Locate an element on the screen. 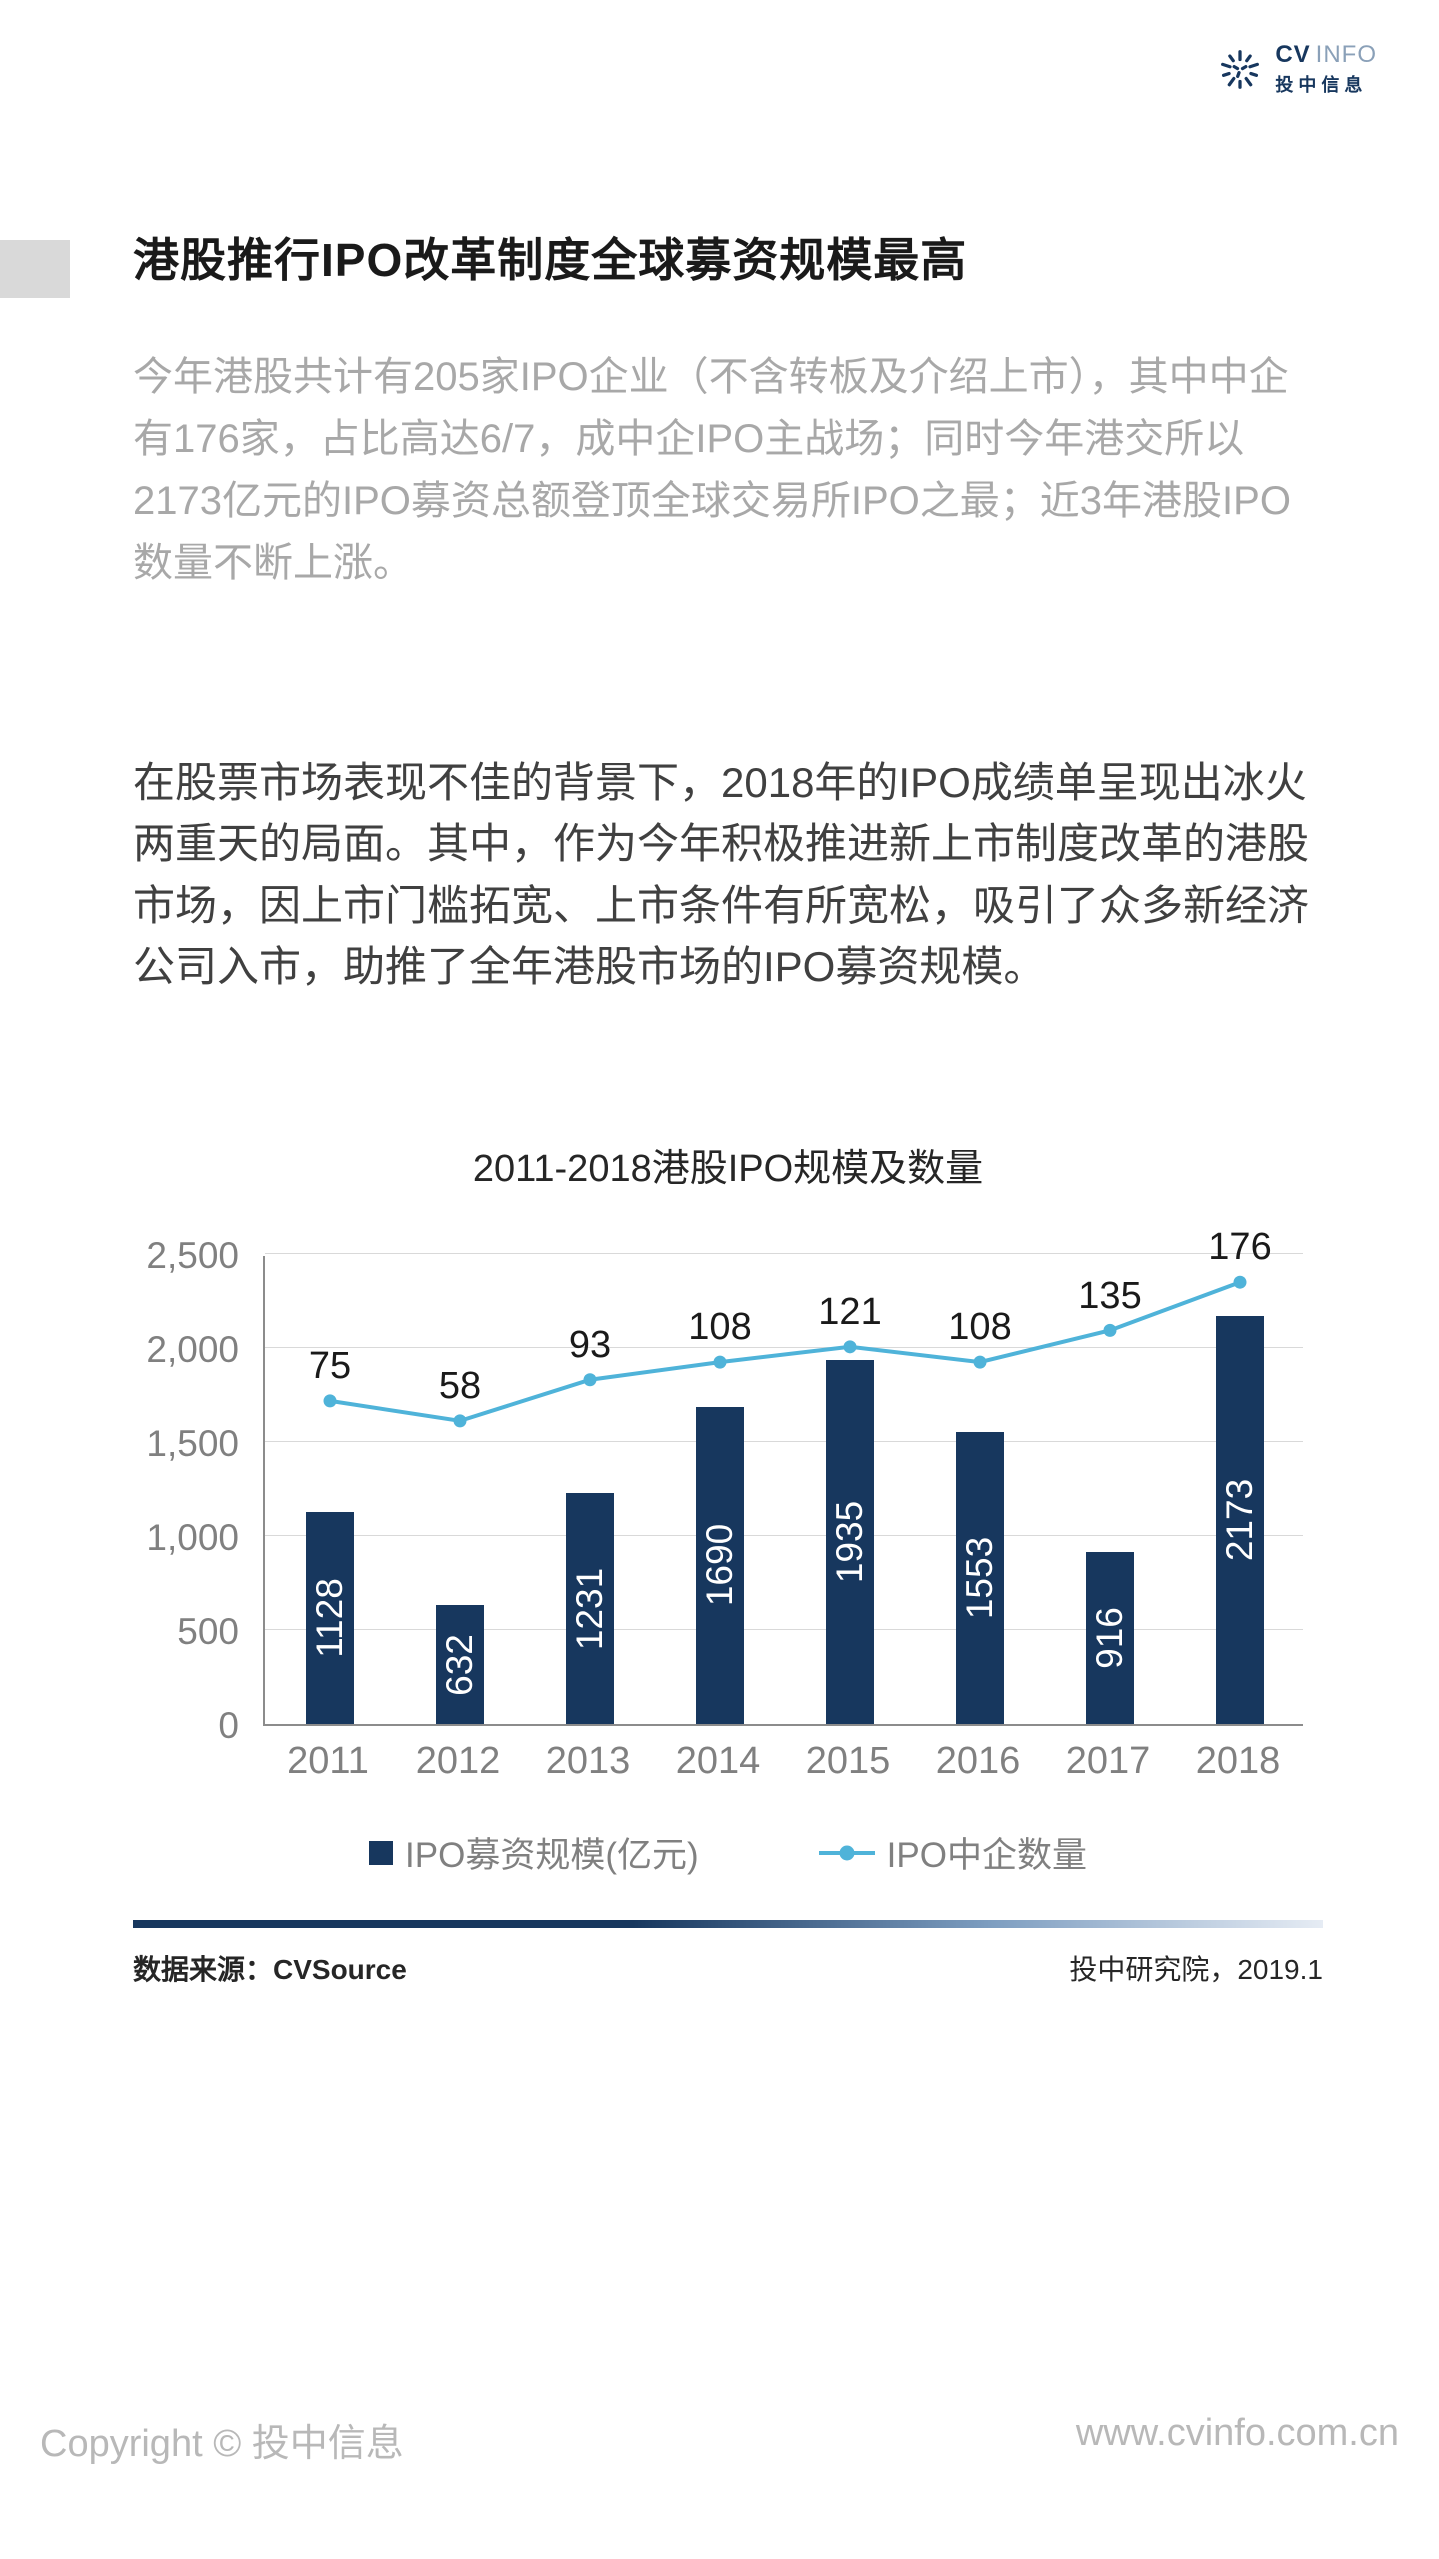 This screenshot has width=1439, height=2559. cvinfo-logo: CV INFO 投中信息 is located at coordinates (1297, 69).